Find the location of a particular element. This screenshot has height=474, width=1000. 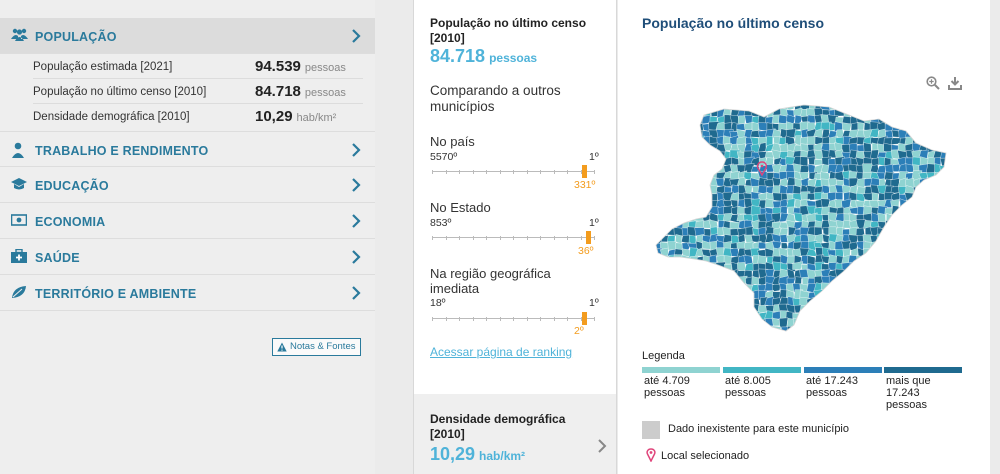

section-territorio: TERRITÓRIO E AMBIENTE is located at coordinates (187, 293).